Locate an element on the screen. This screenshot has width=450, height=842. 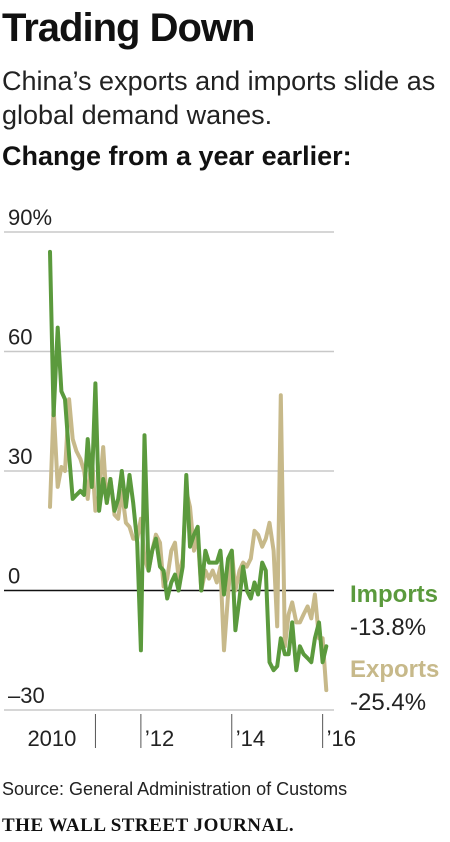
x-tick-label: ’12 is located at coordinates (159, 738).